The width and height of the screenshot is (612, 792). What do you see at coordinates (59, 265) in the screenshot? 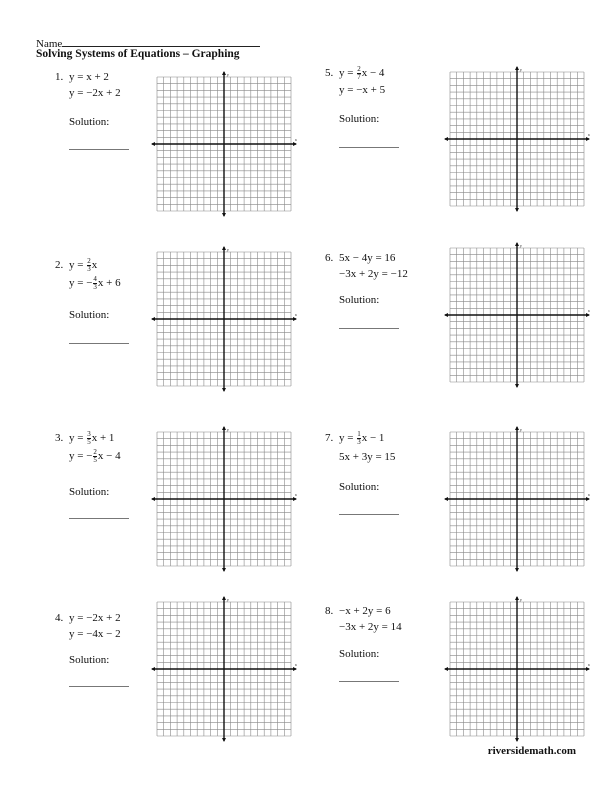
I see `problem-number: 2.` at bounding box center [59, 265].